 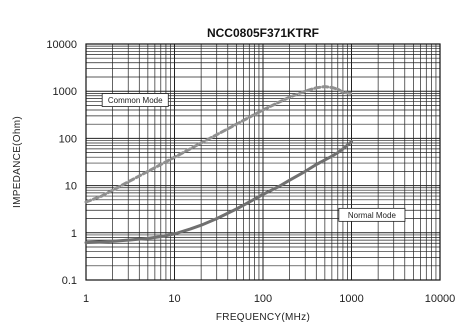 I want to click on x-tick-label: 100, so click(x=263, y=299).